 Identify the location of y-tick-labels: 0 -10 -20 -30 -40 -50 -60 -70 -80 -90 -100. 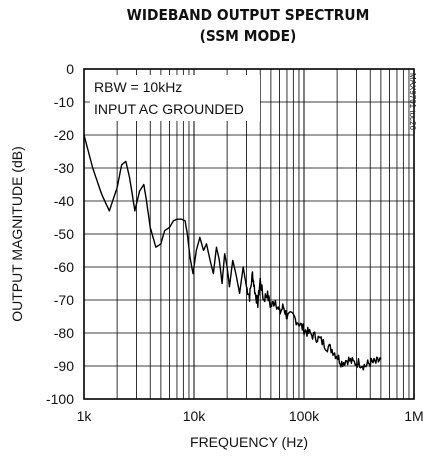
(60, 234).